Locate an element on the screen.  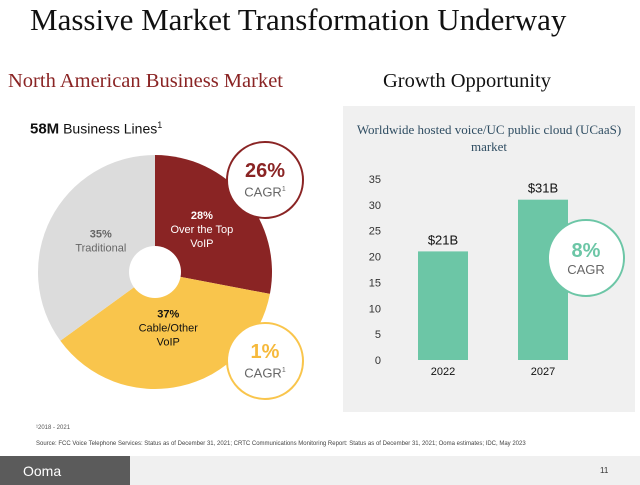
cagr-ucaas-label: CAGR is located at coordinates (586, 269).